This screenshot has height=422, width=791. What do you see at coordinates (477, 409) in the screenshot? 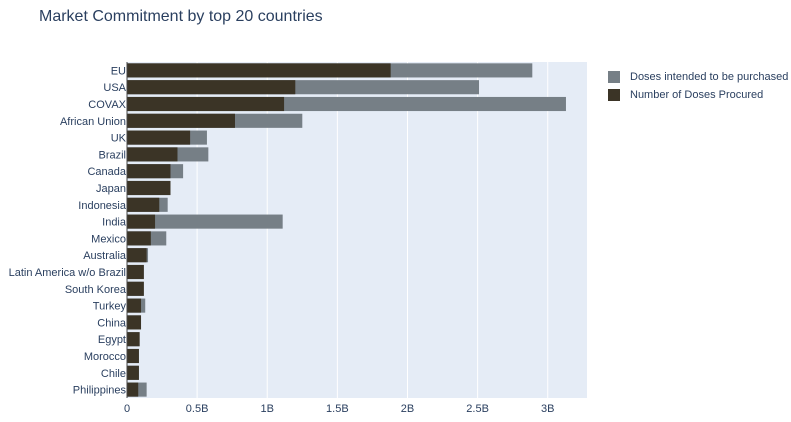
I see `x-tick-label: 2.5B` at bounding box center [477, 409].